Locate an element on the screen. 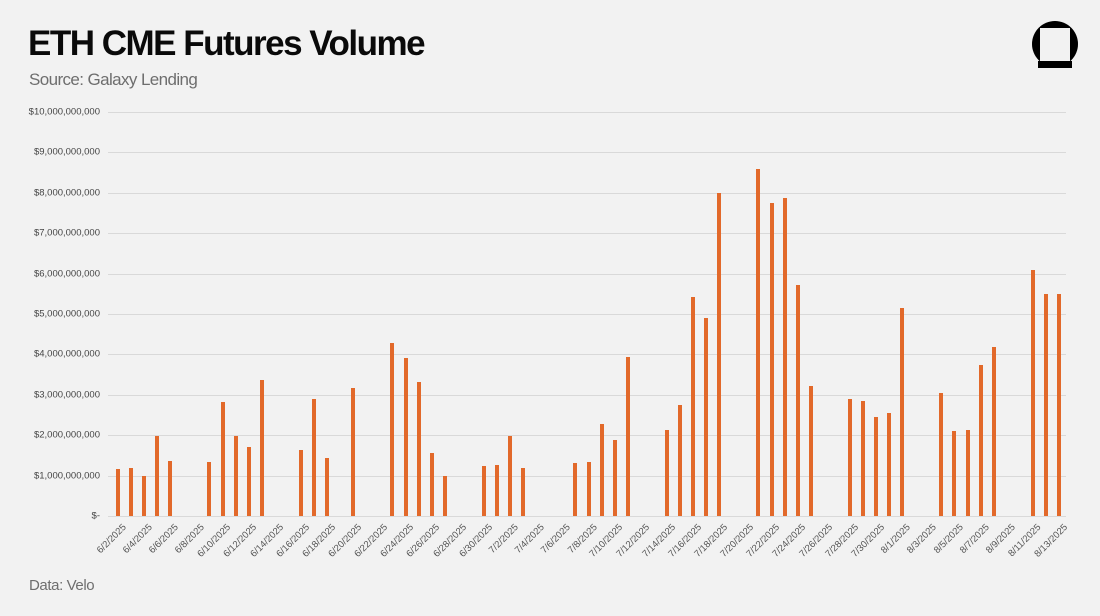  chart-title: ETH CME Futures Volume is located at coordinates (227, 43).